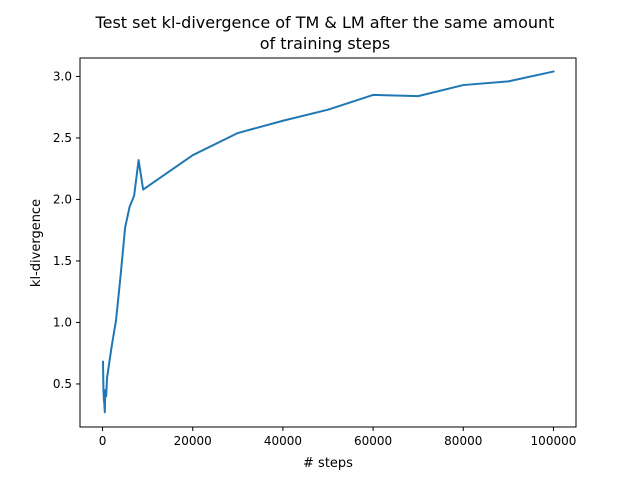 Image resolution: width=640 pixels, height=480 pixels. What do you see at coordinates (62, 261) in the screenshot?
I see `y-tick-label: 1.5` at bounding box center [62, 261].